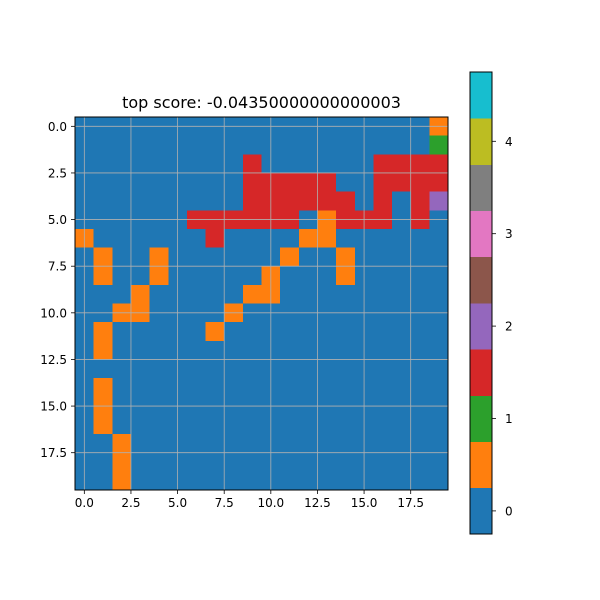 The height and width of the screenshot is (600, 600). What do you see at coordinates (509, 511) in the screenshot?
I see `colorbar-tick-label: 0` at bounding box center [509, 511].